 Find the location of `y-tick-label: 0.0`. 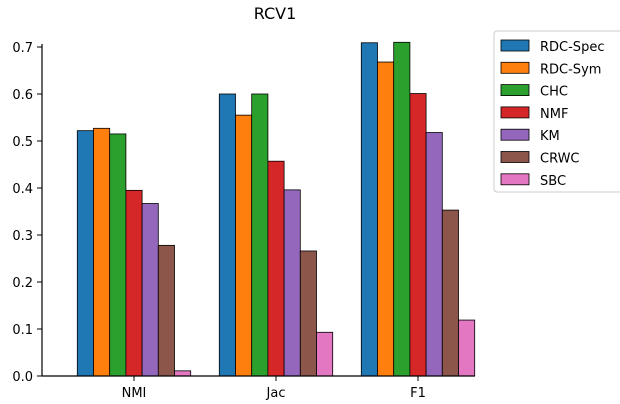

y-tick-label: 0.0 is located at coordinates (22, 377).